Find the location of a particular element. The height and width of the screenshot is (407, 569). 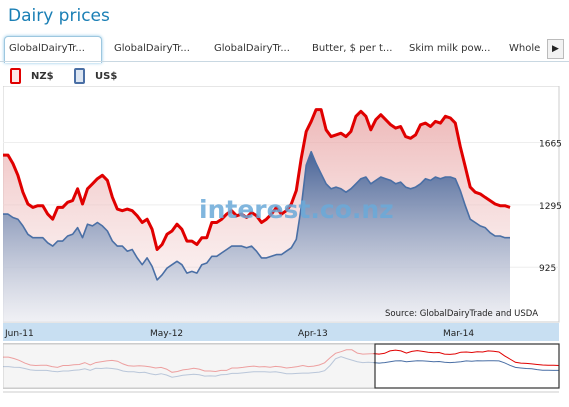

x-axis-labels: Jun-11 May-12 Apr-13 Mar-14 is located at coordinates (239, 334).